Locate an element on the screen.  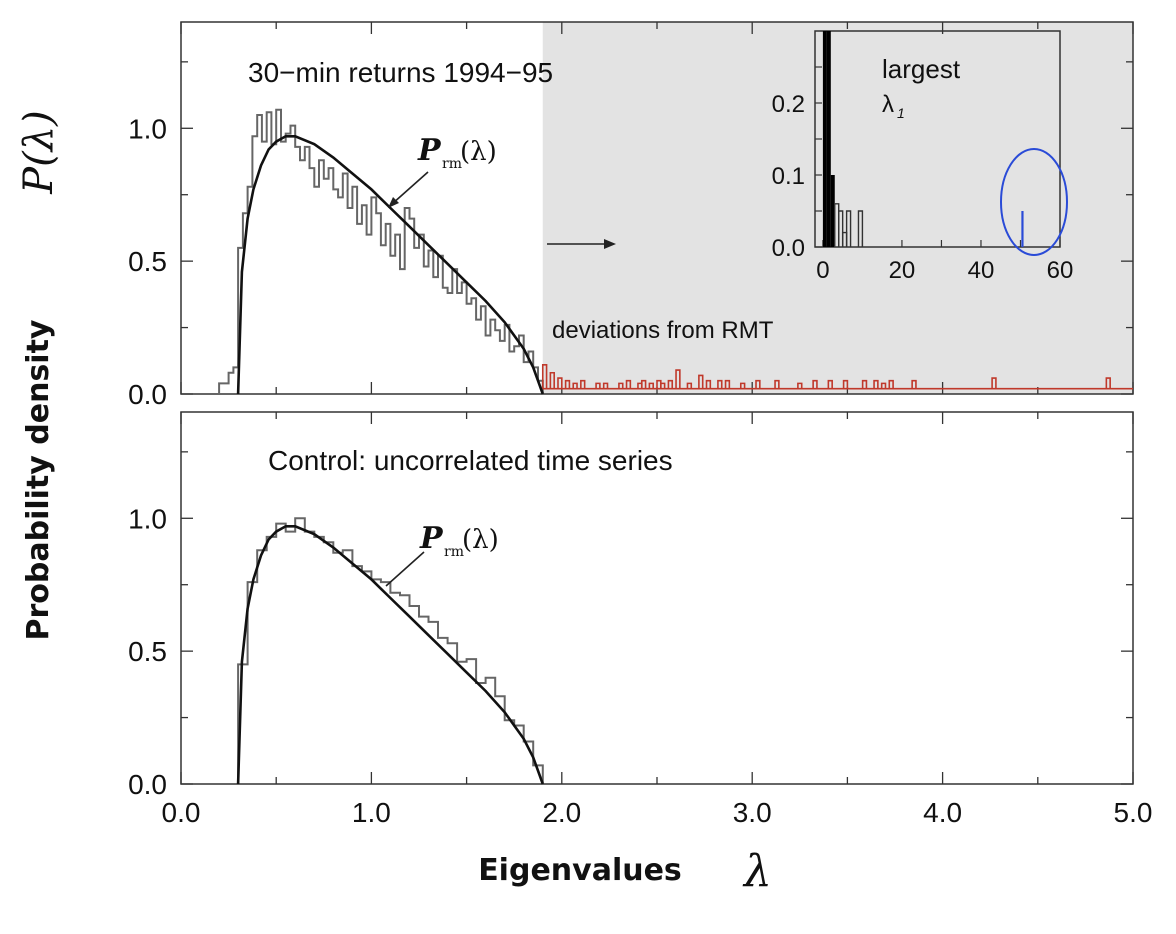
inset-x-tick-labels: 0 20 40 60 is located at coordinates (944, 270).